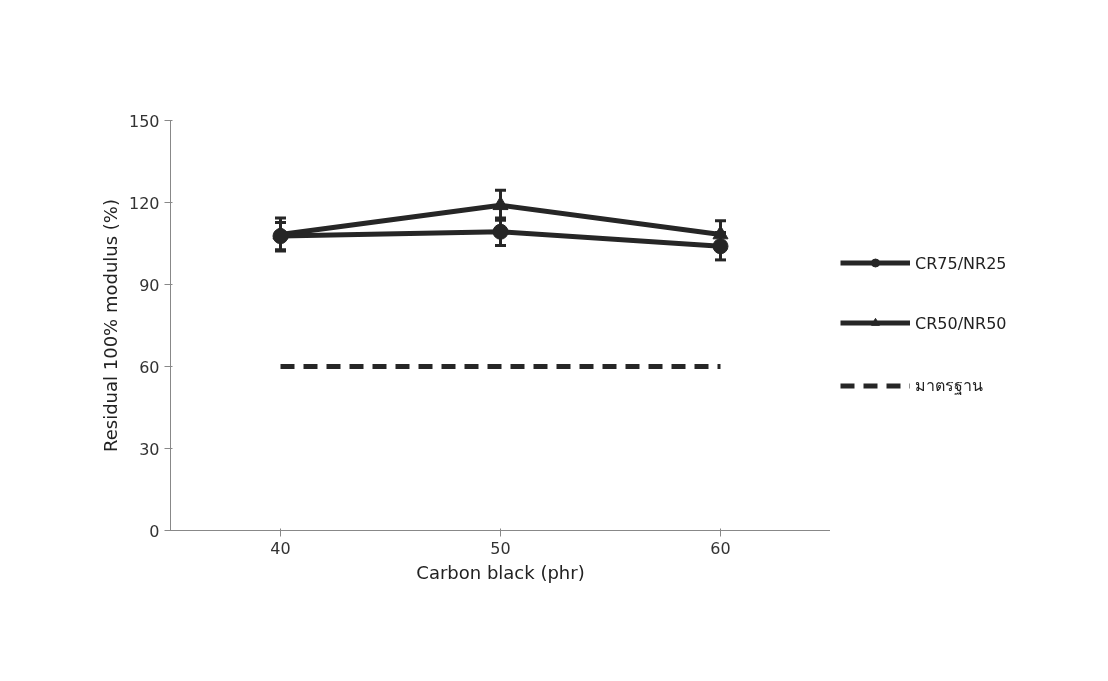 The image size is (1108, 681). I want to click on x-tick-label: 50, so click(500, 548).